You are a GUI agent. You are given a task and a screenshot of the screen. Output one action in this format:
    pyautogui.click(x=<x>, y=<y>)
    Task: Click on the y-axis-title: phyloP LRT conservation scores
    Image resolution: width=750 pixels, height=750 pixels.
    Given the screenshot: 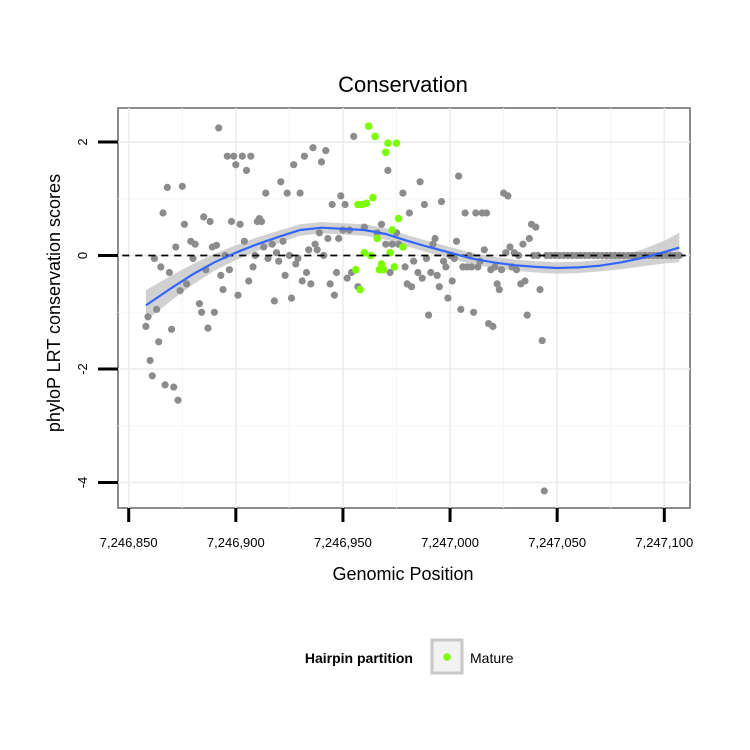 What is the action you would take?
    pyautogui.click(x=54, y=303)
    